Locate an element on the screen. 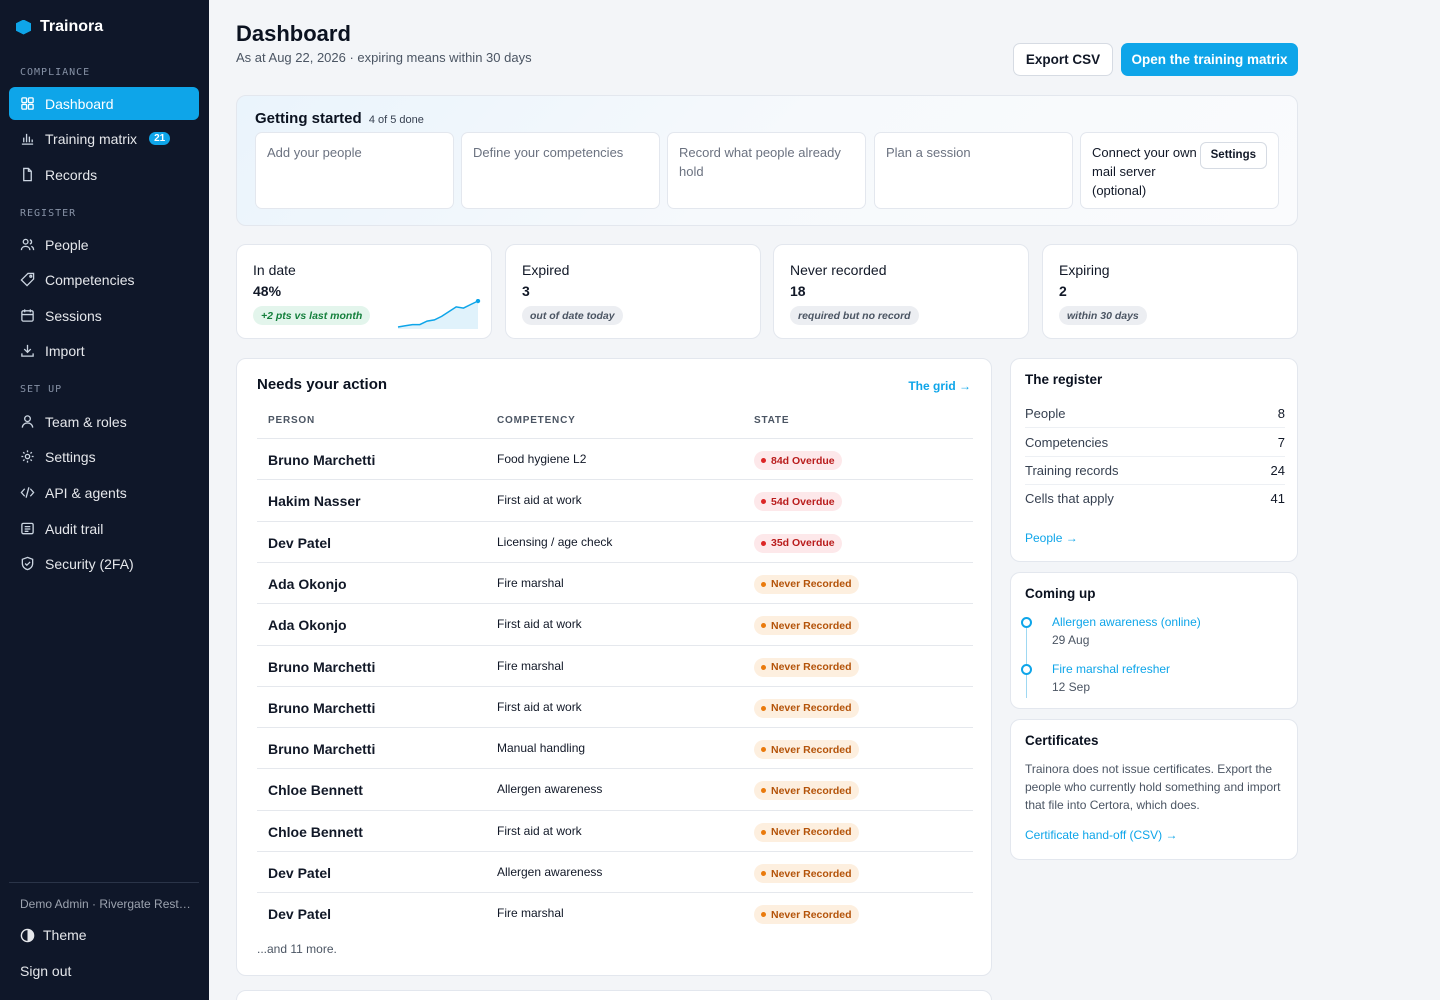  sidebar-item-label: Training matrix is located at coordinates (91, 138).